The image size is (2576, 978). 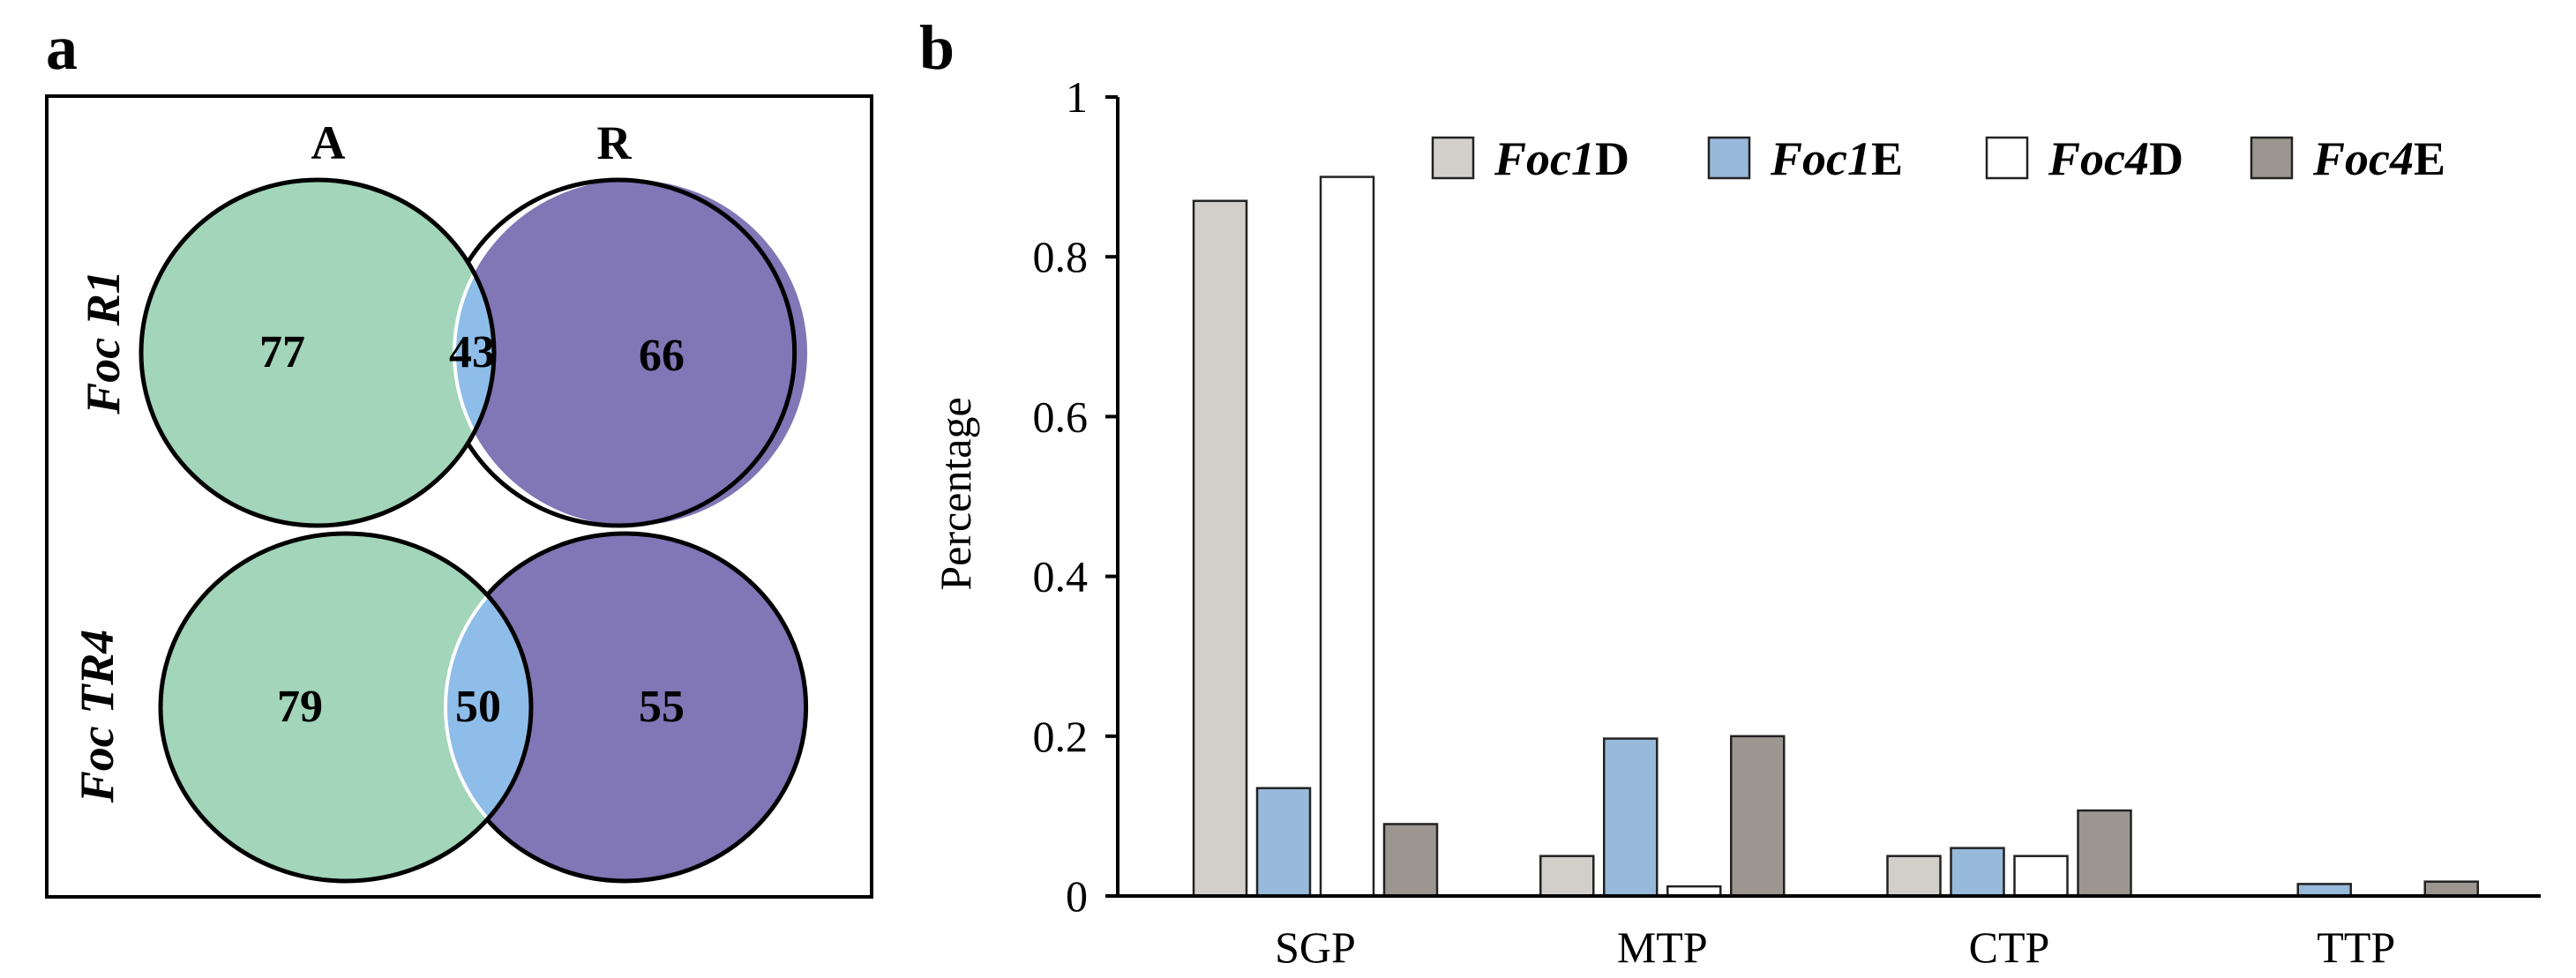 I want to click on bar-foc4e-sgp, so click(x=1411, y=860).